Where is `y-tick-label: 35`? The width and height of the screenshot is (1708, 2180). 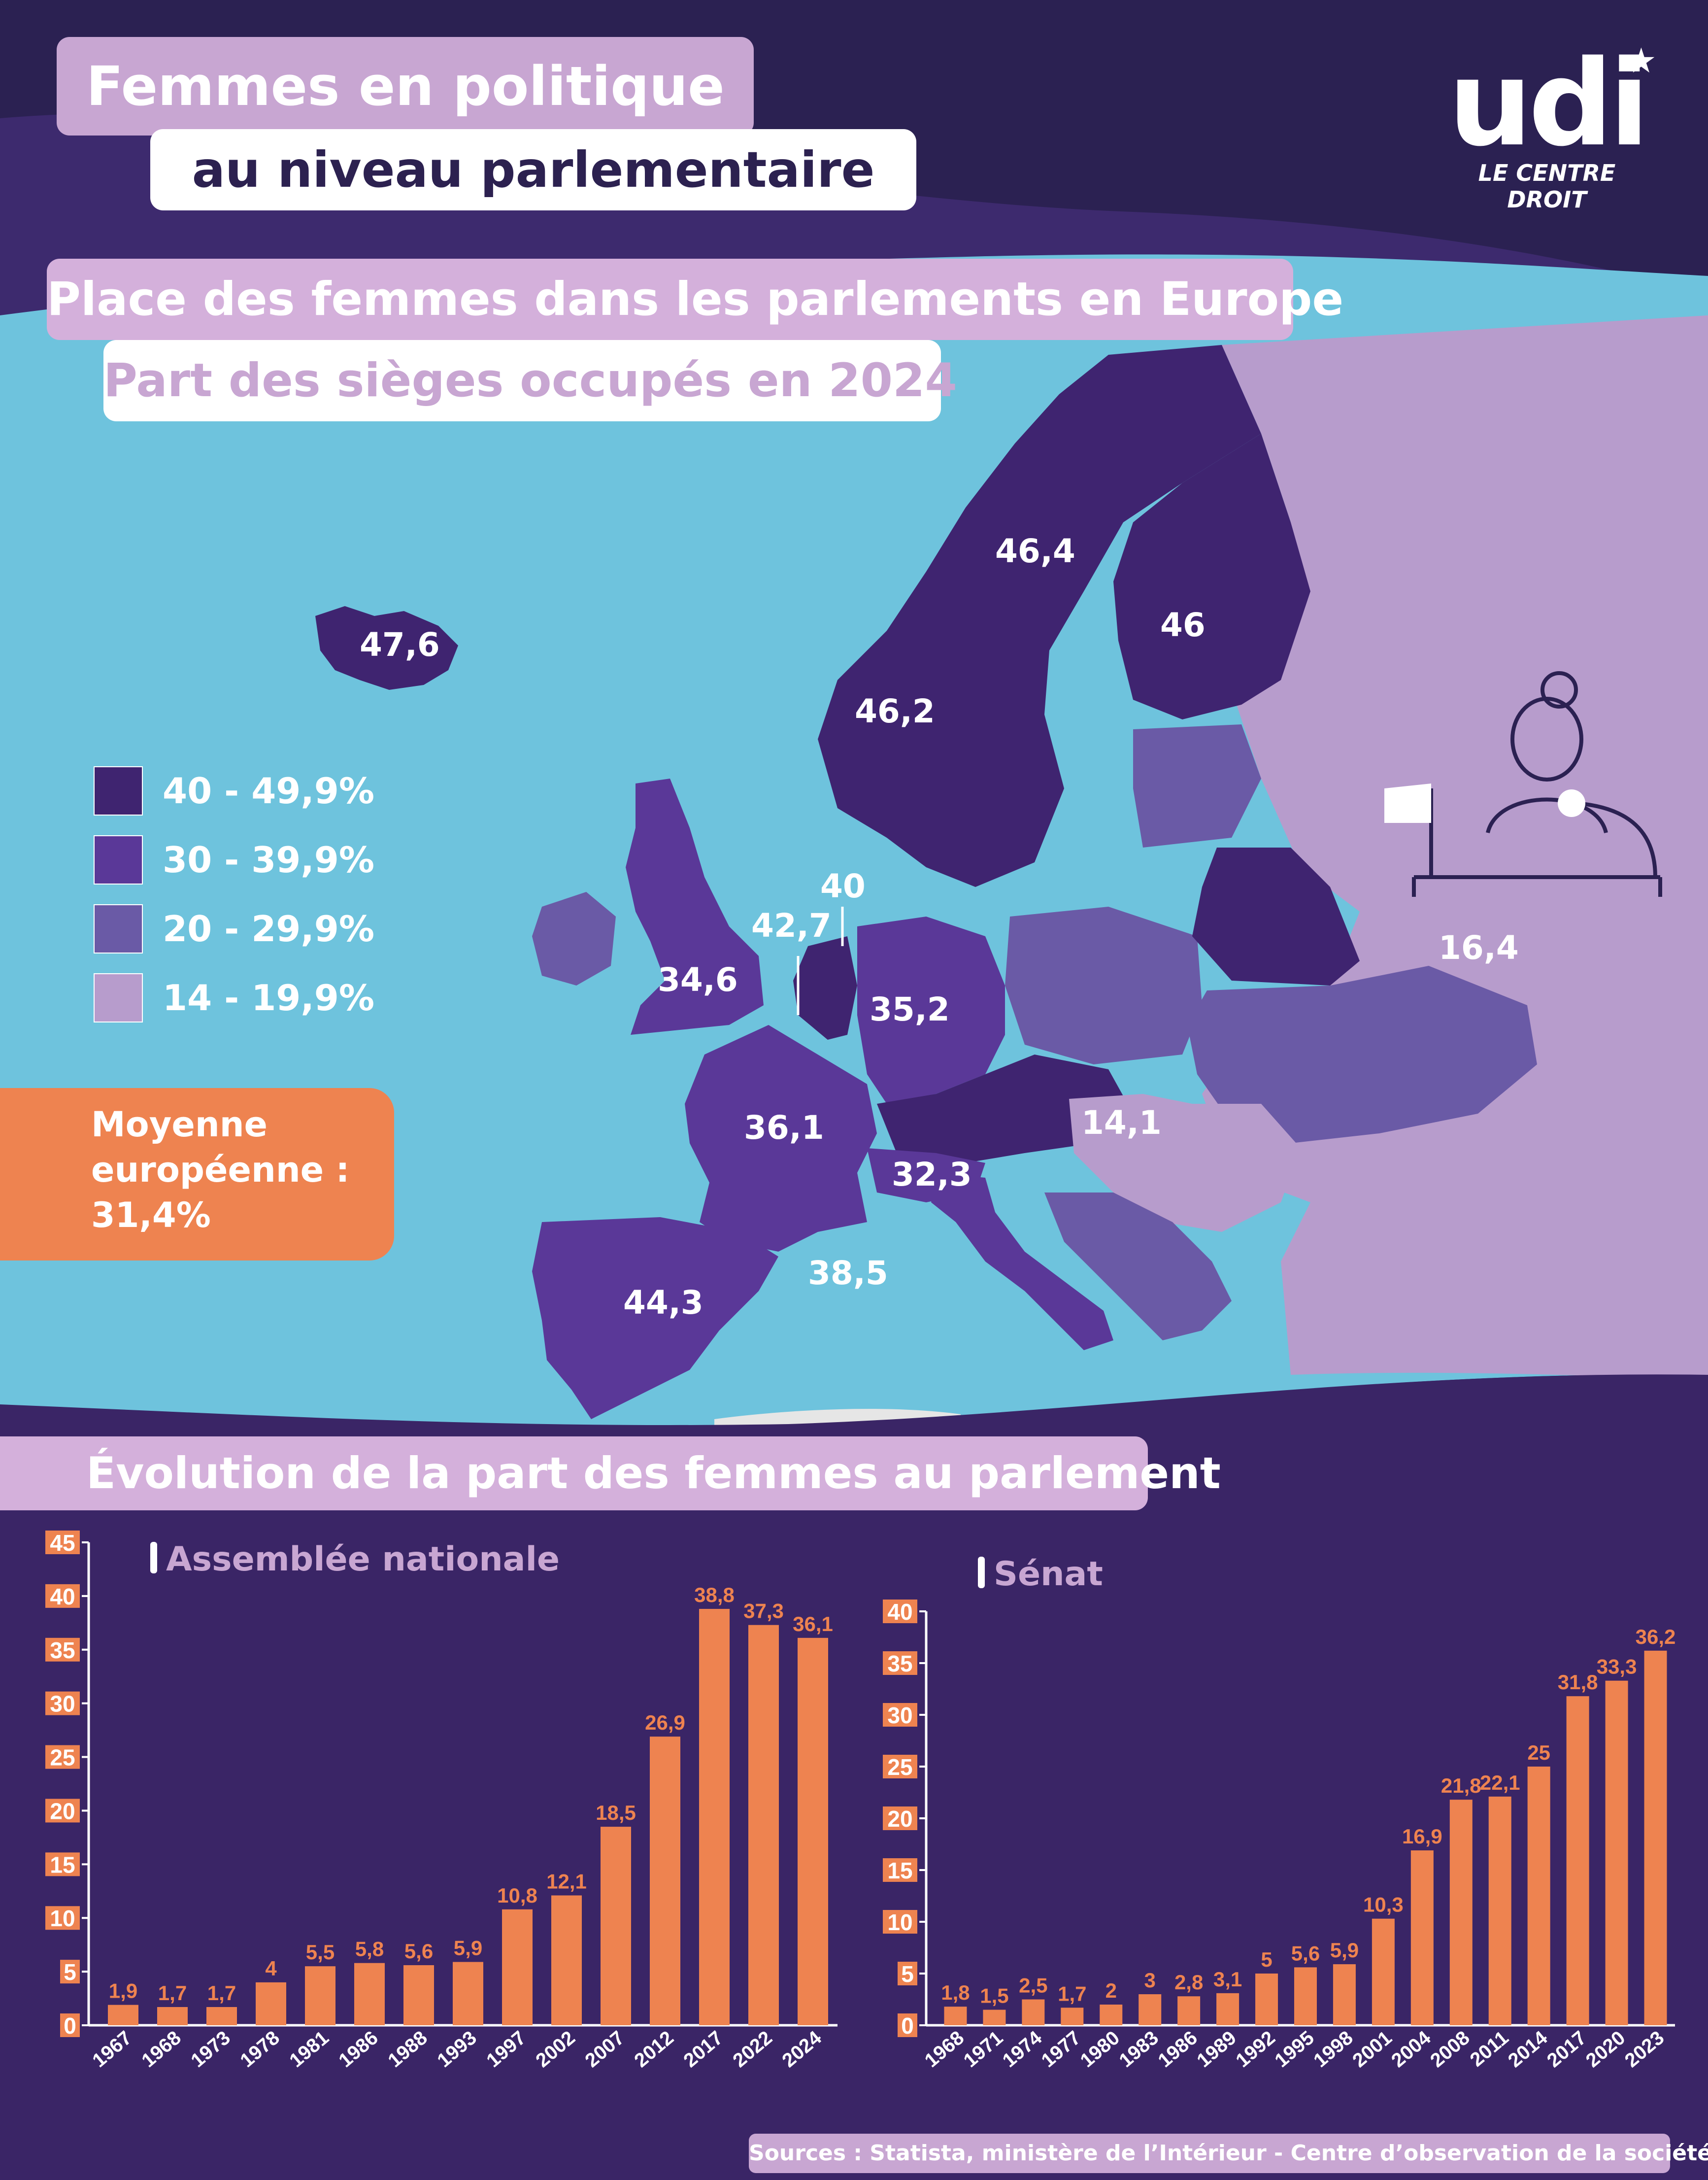 y-tick-label: 35 is located at coordinates (63, 1650).